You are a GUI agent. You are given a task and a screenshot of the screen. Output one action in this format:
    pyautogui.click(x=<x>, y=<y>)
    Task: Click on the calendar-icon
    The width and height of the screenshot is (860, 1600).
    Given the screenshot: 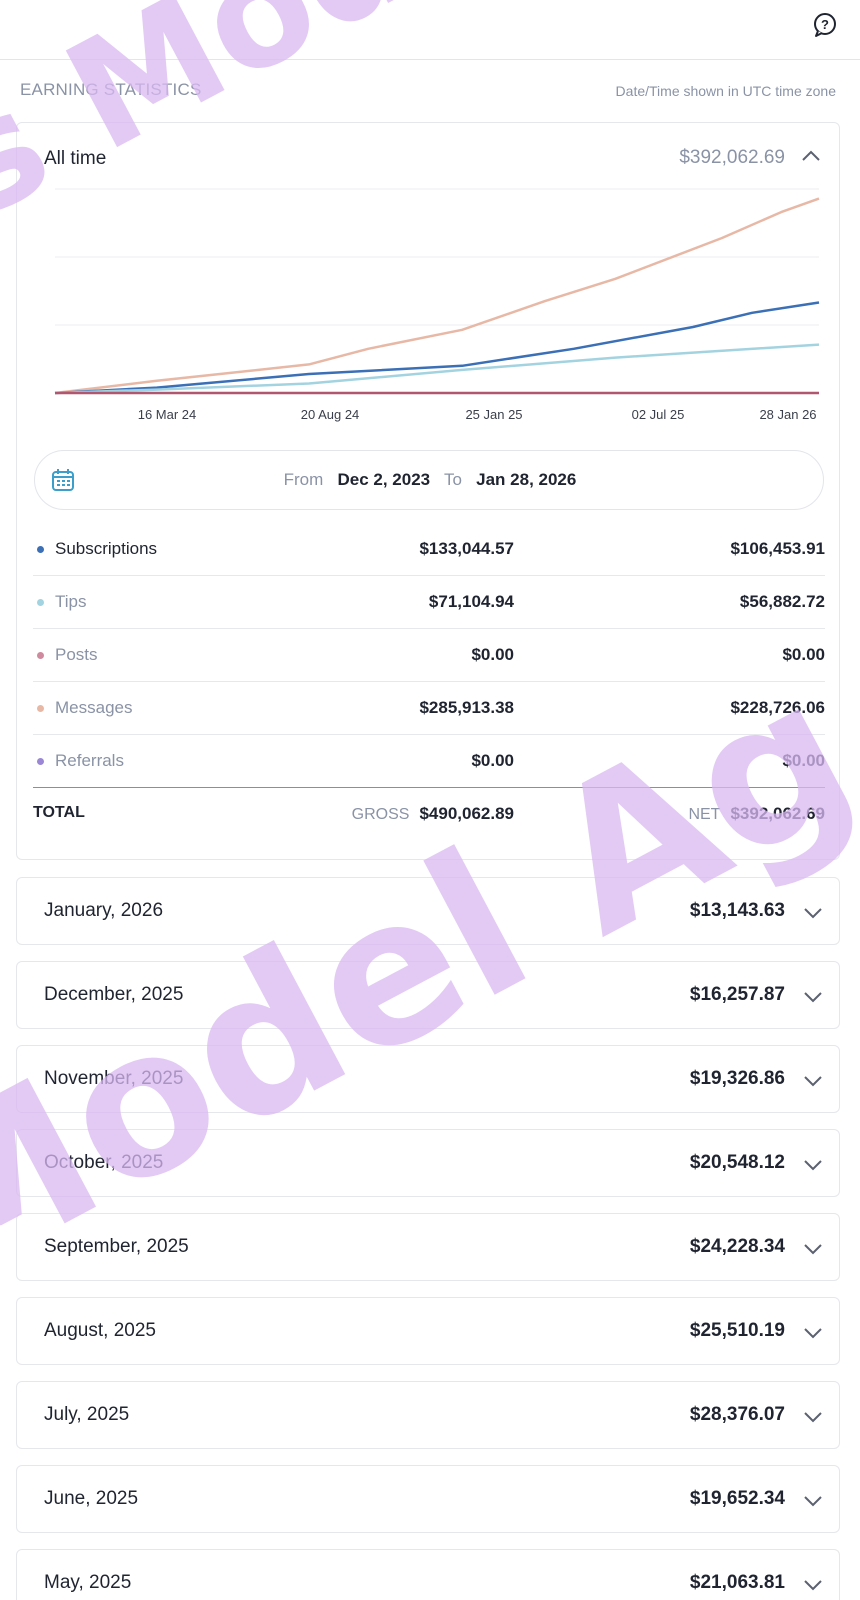 What is the action you would take?
    pyautogui.click(x=63, y=480)
    